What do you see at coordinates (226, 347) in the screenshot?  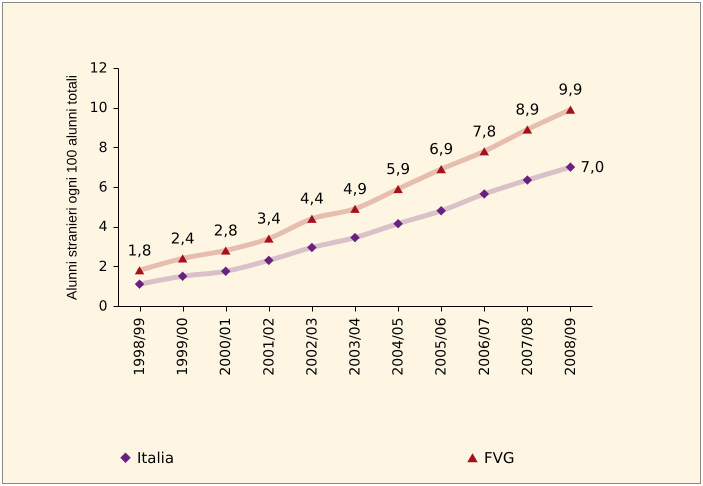 I see `x-tick-label: 2000/01` at bounding box center [226, 347].